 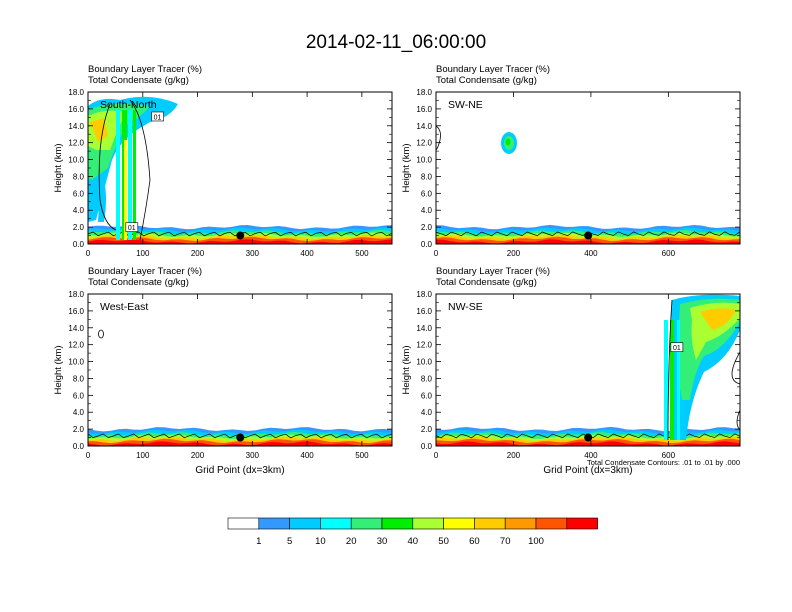 What do you see at coordinates (289, 541) in the screenshot?
I see `colorbar-label: 5` at bounding box center [289, 541].